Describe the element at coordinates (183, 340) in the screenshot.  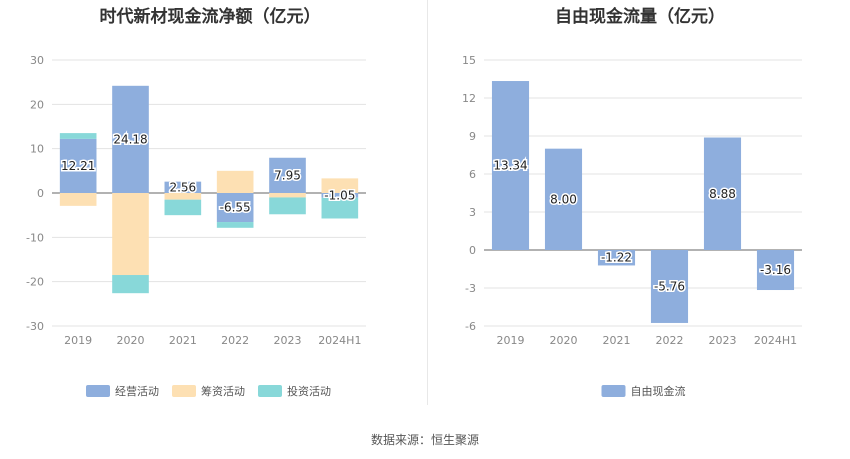
I see `left-x-tick-label: 2021` at that location.